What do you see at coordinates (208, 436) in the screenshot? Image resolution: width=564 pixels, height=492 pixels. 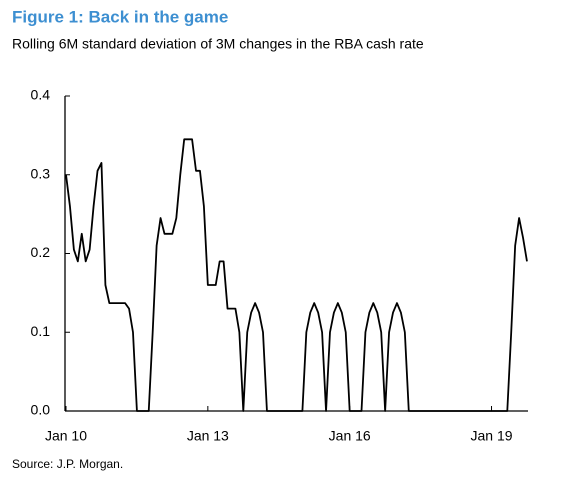 I see `x-tick-label: Jan 13` at bounding box center [208, 436].